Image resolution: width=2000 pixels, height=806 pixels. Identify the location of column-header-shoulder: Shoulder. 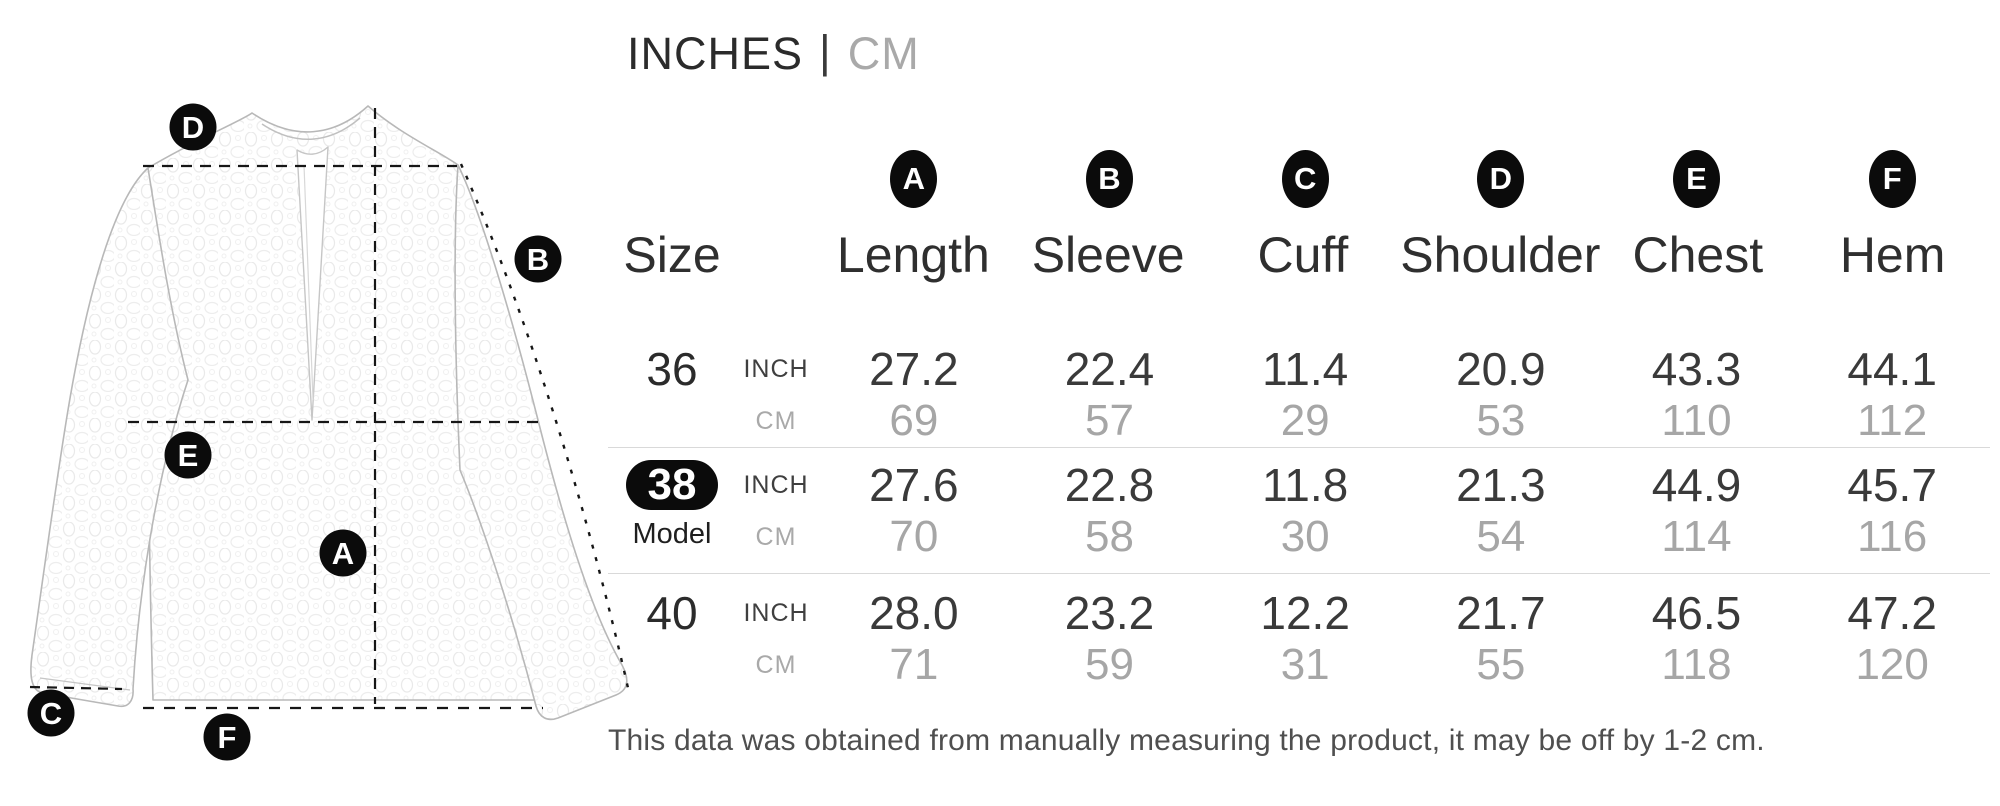
(1500, 255).